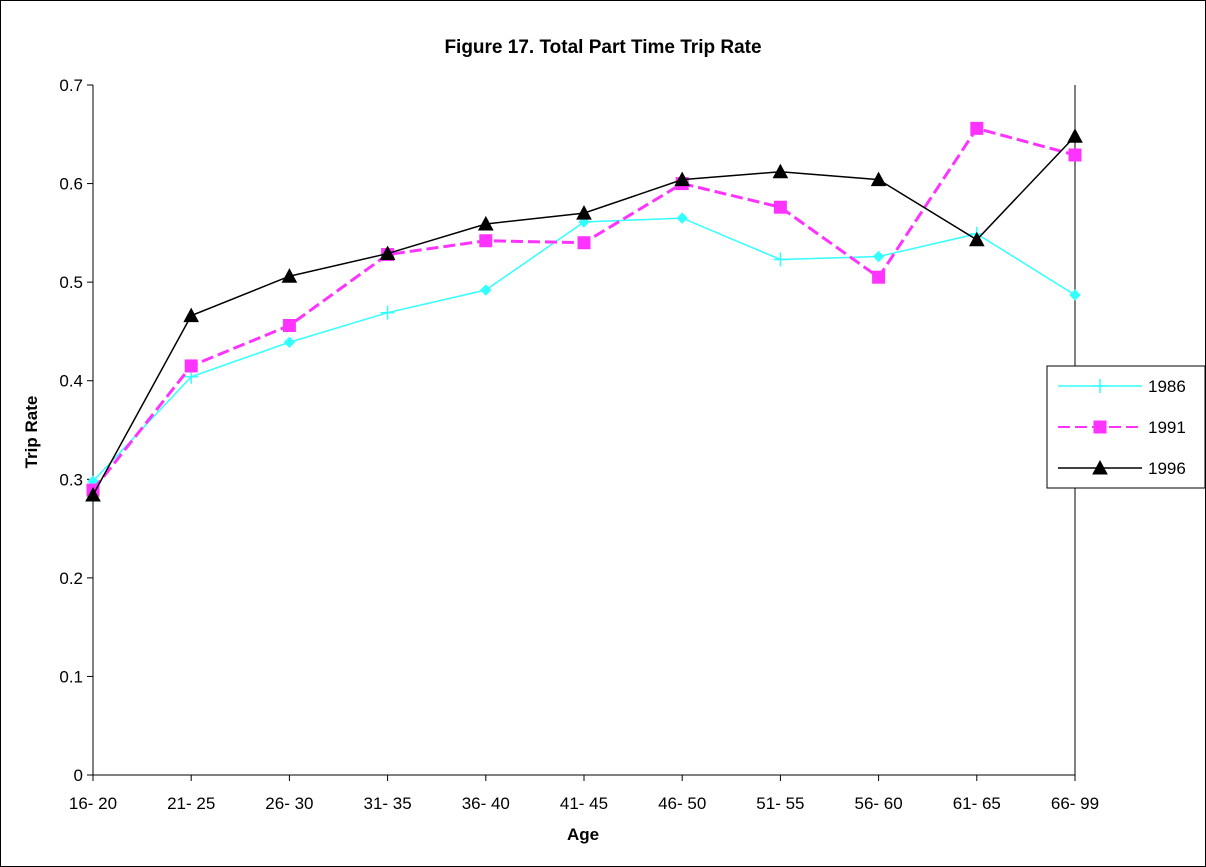  Describe the element at coordinates (486, 803) in the screenshot. I see `x-tick-label: 36- 40` at that location.